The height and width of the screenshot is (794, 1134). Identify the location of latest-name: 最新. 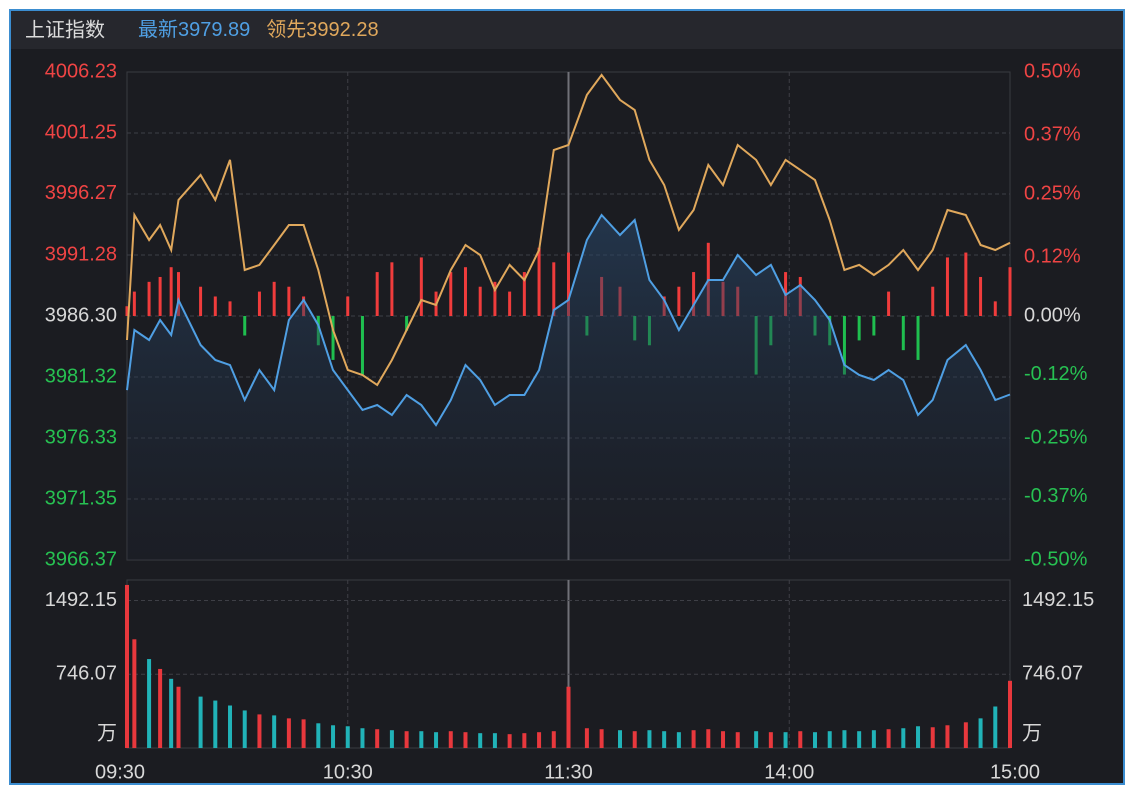
(158, 29).